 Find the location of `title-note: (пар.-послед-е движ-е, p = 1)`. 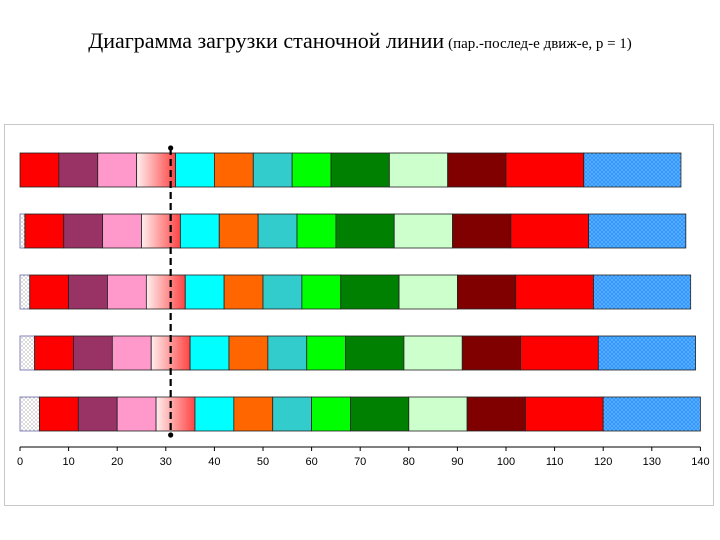

title-note: (пар.-послед-е движ-е, p = 1) is located at coordinates (540, 44).